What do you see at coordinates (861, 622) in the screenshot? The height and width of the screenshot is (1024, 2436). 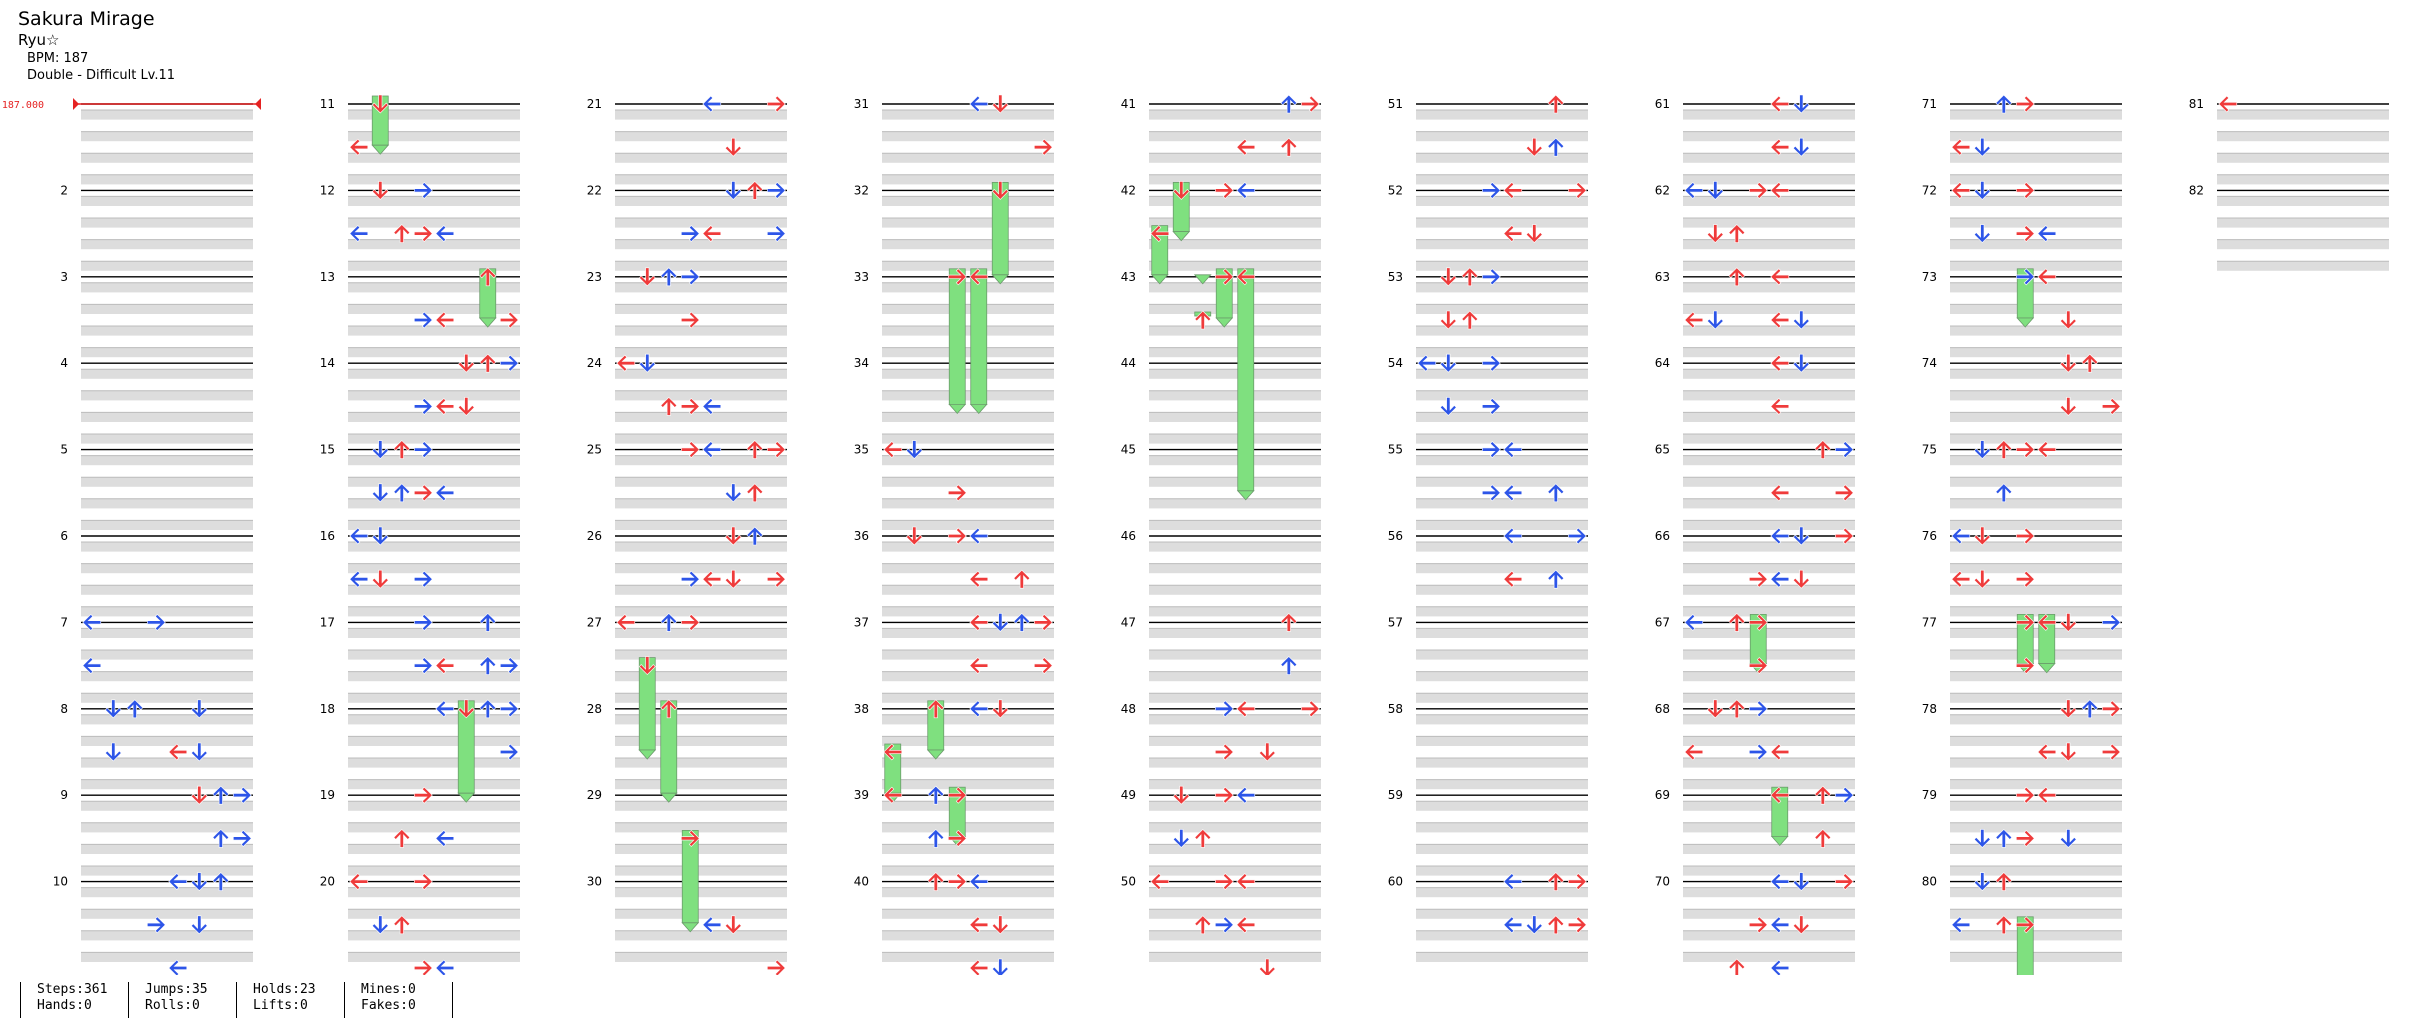 I see `measure-label: 37` at bounding box center [861, 622].